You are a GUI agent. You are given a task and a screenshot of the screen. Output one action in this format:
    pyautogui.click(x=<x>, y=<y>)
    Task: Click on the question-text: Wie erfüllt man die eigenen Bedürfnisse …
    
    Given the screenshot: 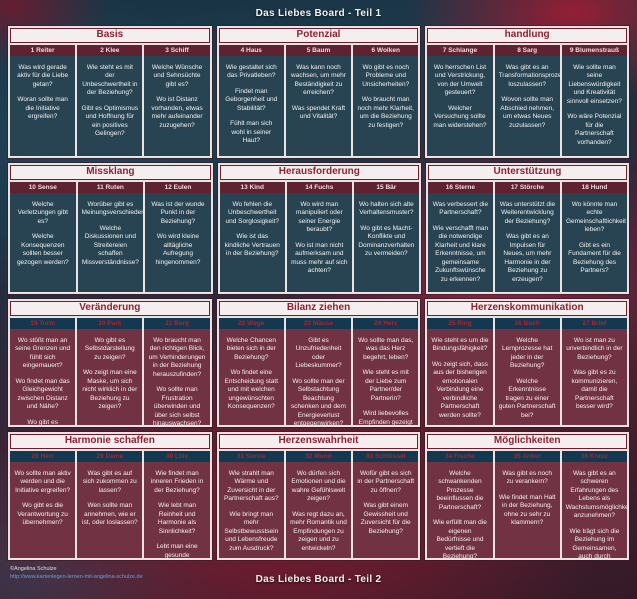 What is the action you would take?
    pyautogui.click(x=460, y=538)
    